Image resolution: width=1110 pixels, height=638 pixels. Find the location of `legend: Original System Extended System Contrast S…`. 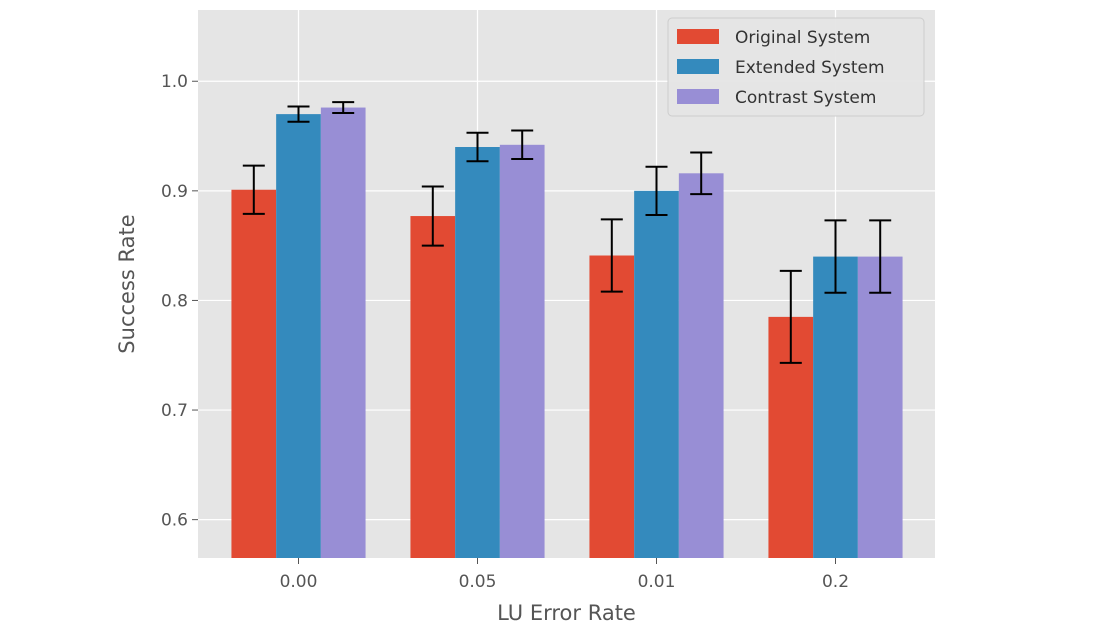

legend: Original System Extended System Contrast S… is located at coordinates (796, 67).